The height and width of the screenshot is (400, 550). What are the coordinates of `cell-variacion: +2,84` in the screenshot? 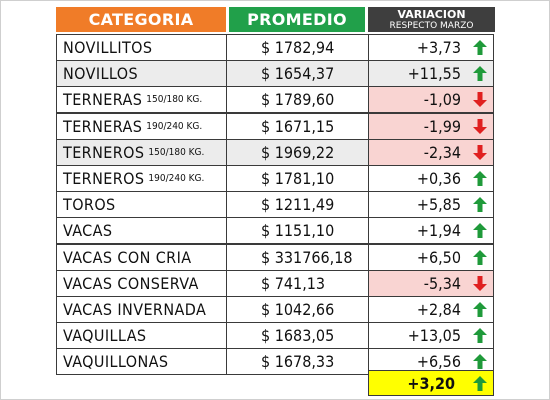 It's located at (431, 309).